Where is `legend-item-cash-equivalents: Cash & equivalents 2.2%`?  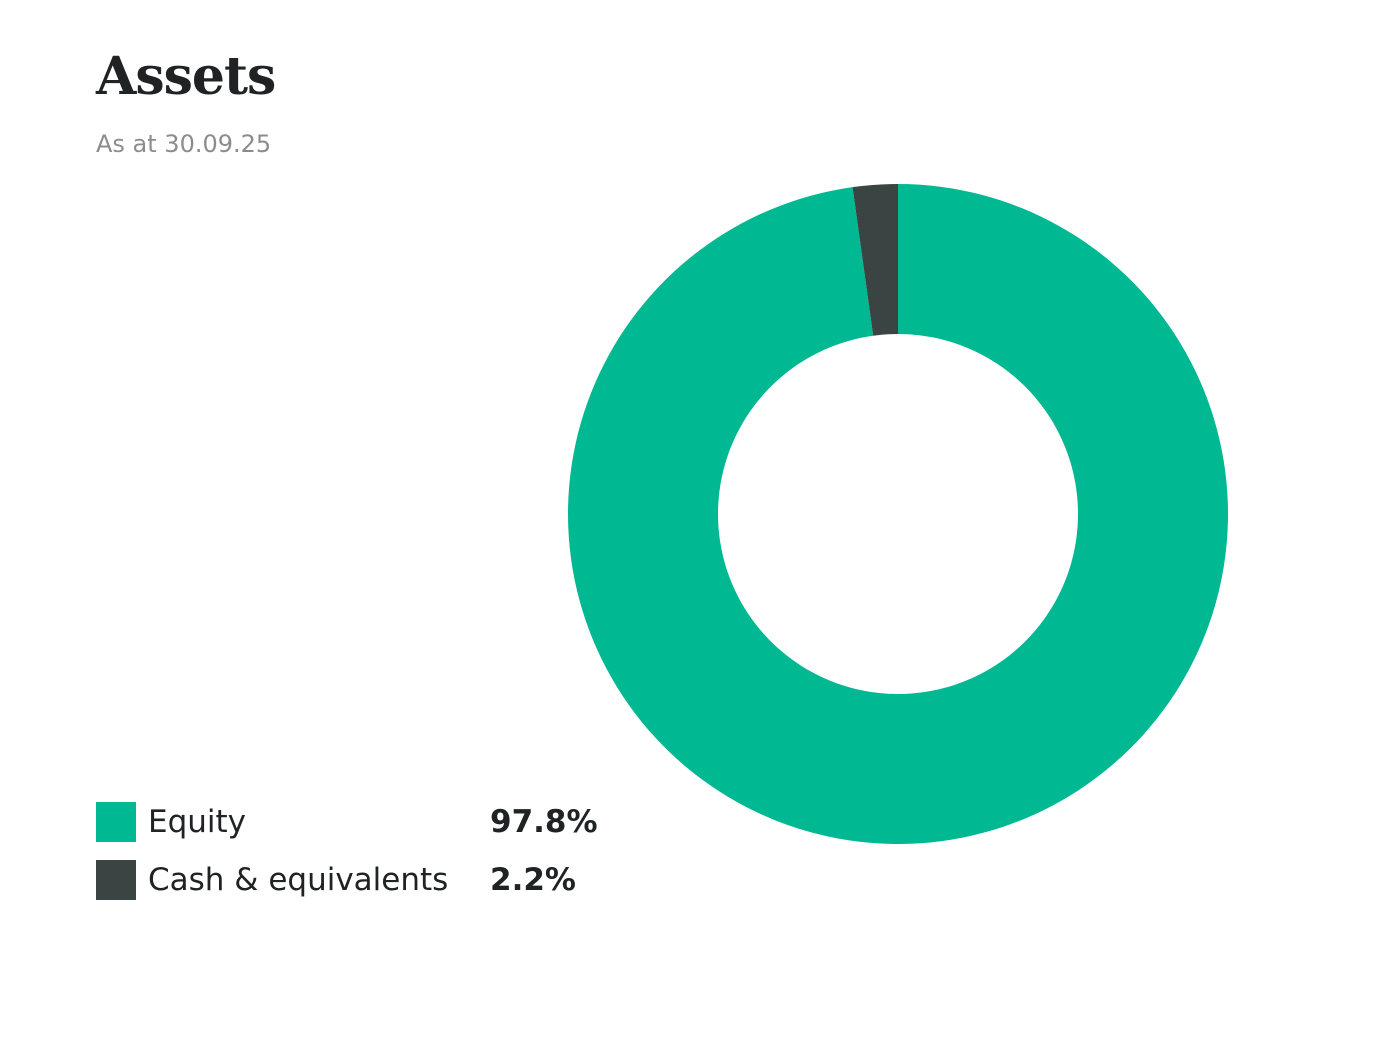
legend-item-cash-equivalents: Cash & equivalents 2.2% is located at coordinates (356, 880).